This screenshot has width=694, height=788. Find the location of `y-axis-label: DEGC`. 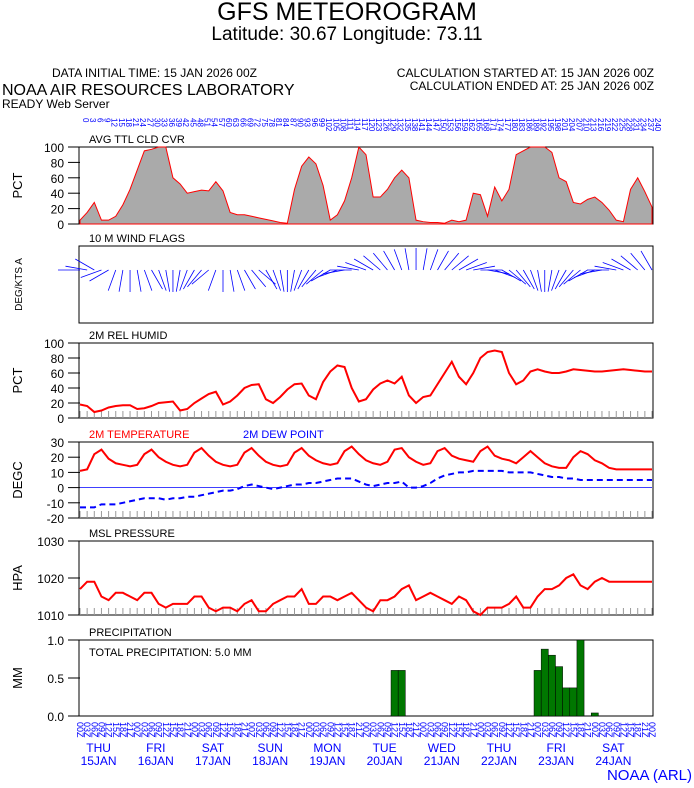

y-axis-label: DEGC is located at coordinates (17, 480).